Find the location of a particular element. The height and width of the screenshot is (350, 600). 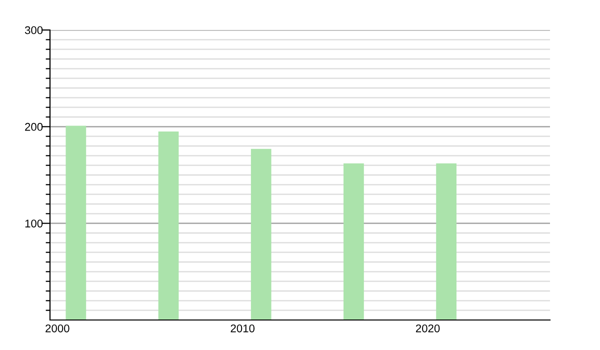

y-tick-label: 300 is located at coordinates (33, 30).